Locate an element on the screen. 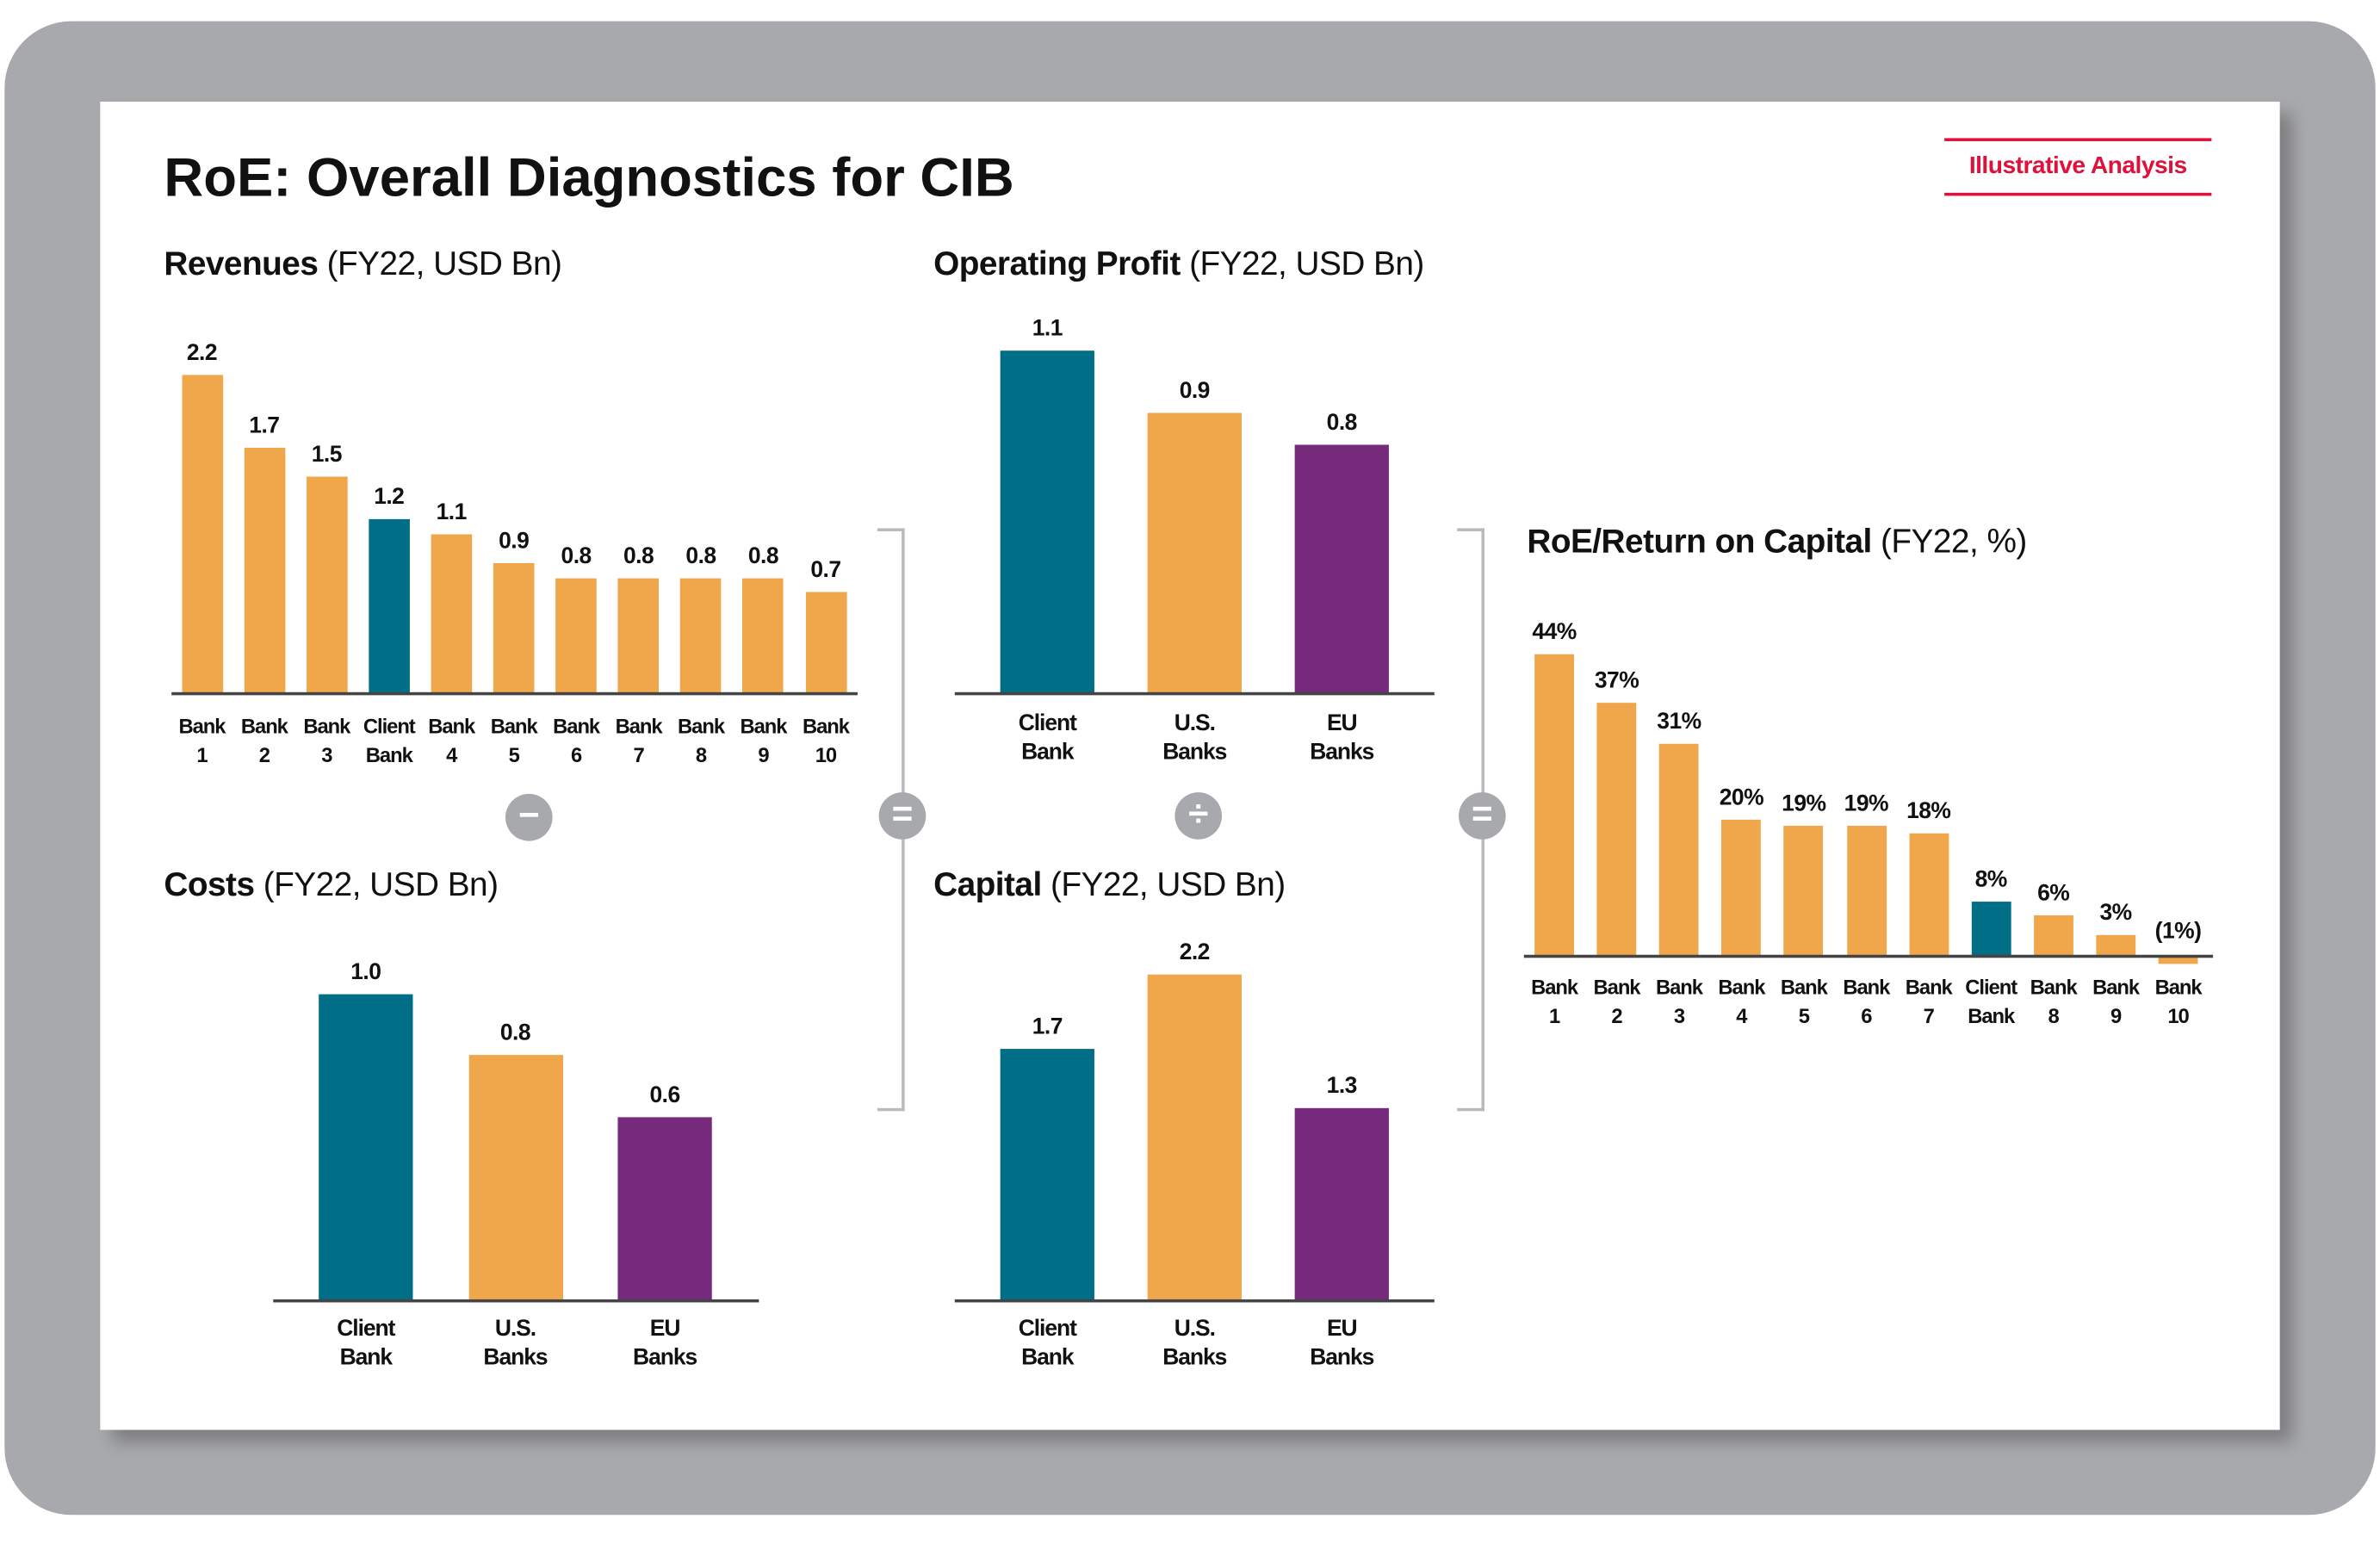  roe-value-label: 6% is located at coordinates (2053, 894).